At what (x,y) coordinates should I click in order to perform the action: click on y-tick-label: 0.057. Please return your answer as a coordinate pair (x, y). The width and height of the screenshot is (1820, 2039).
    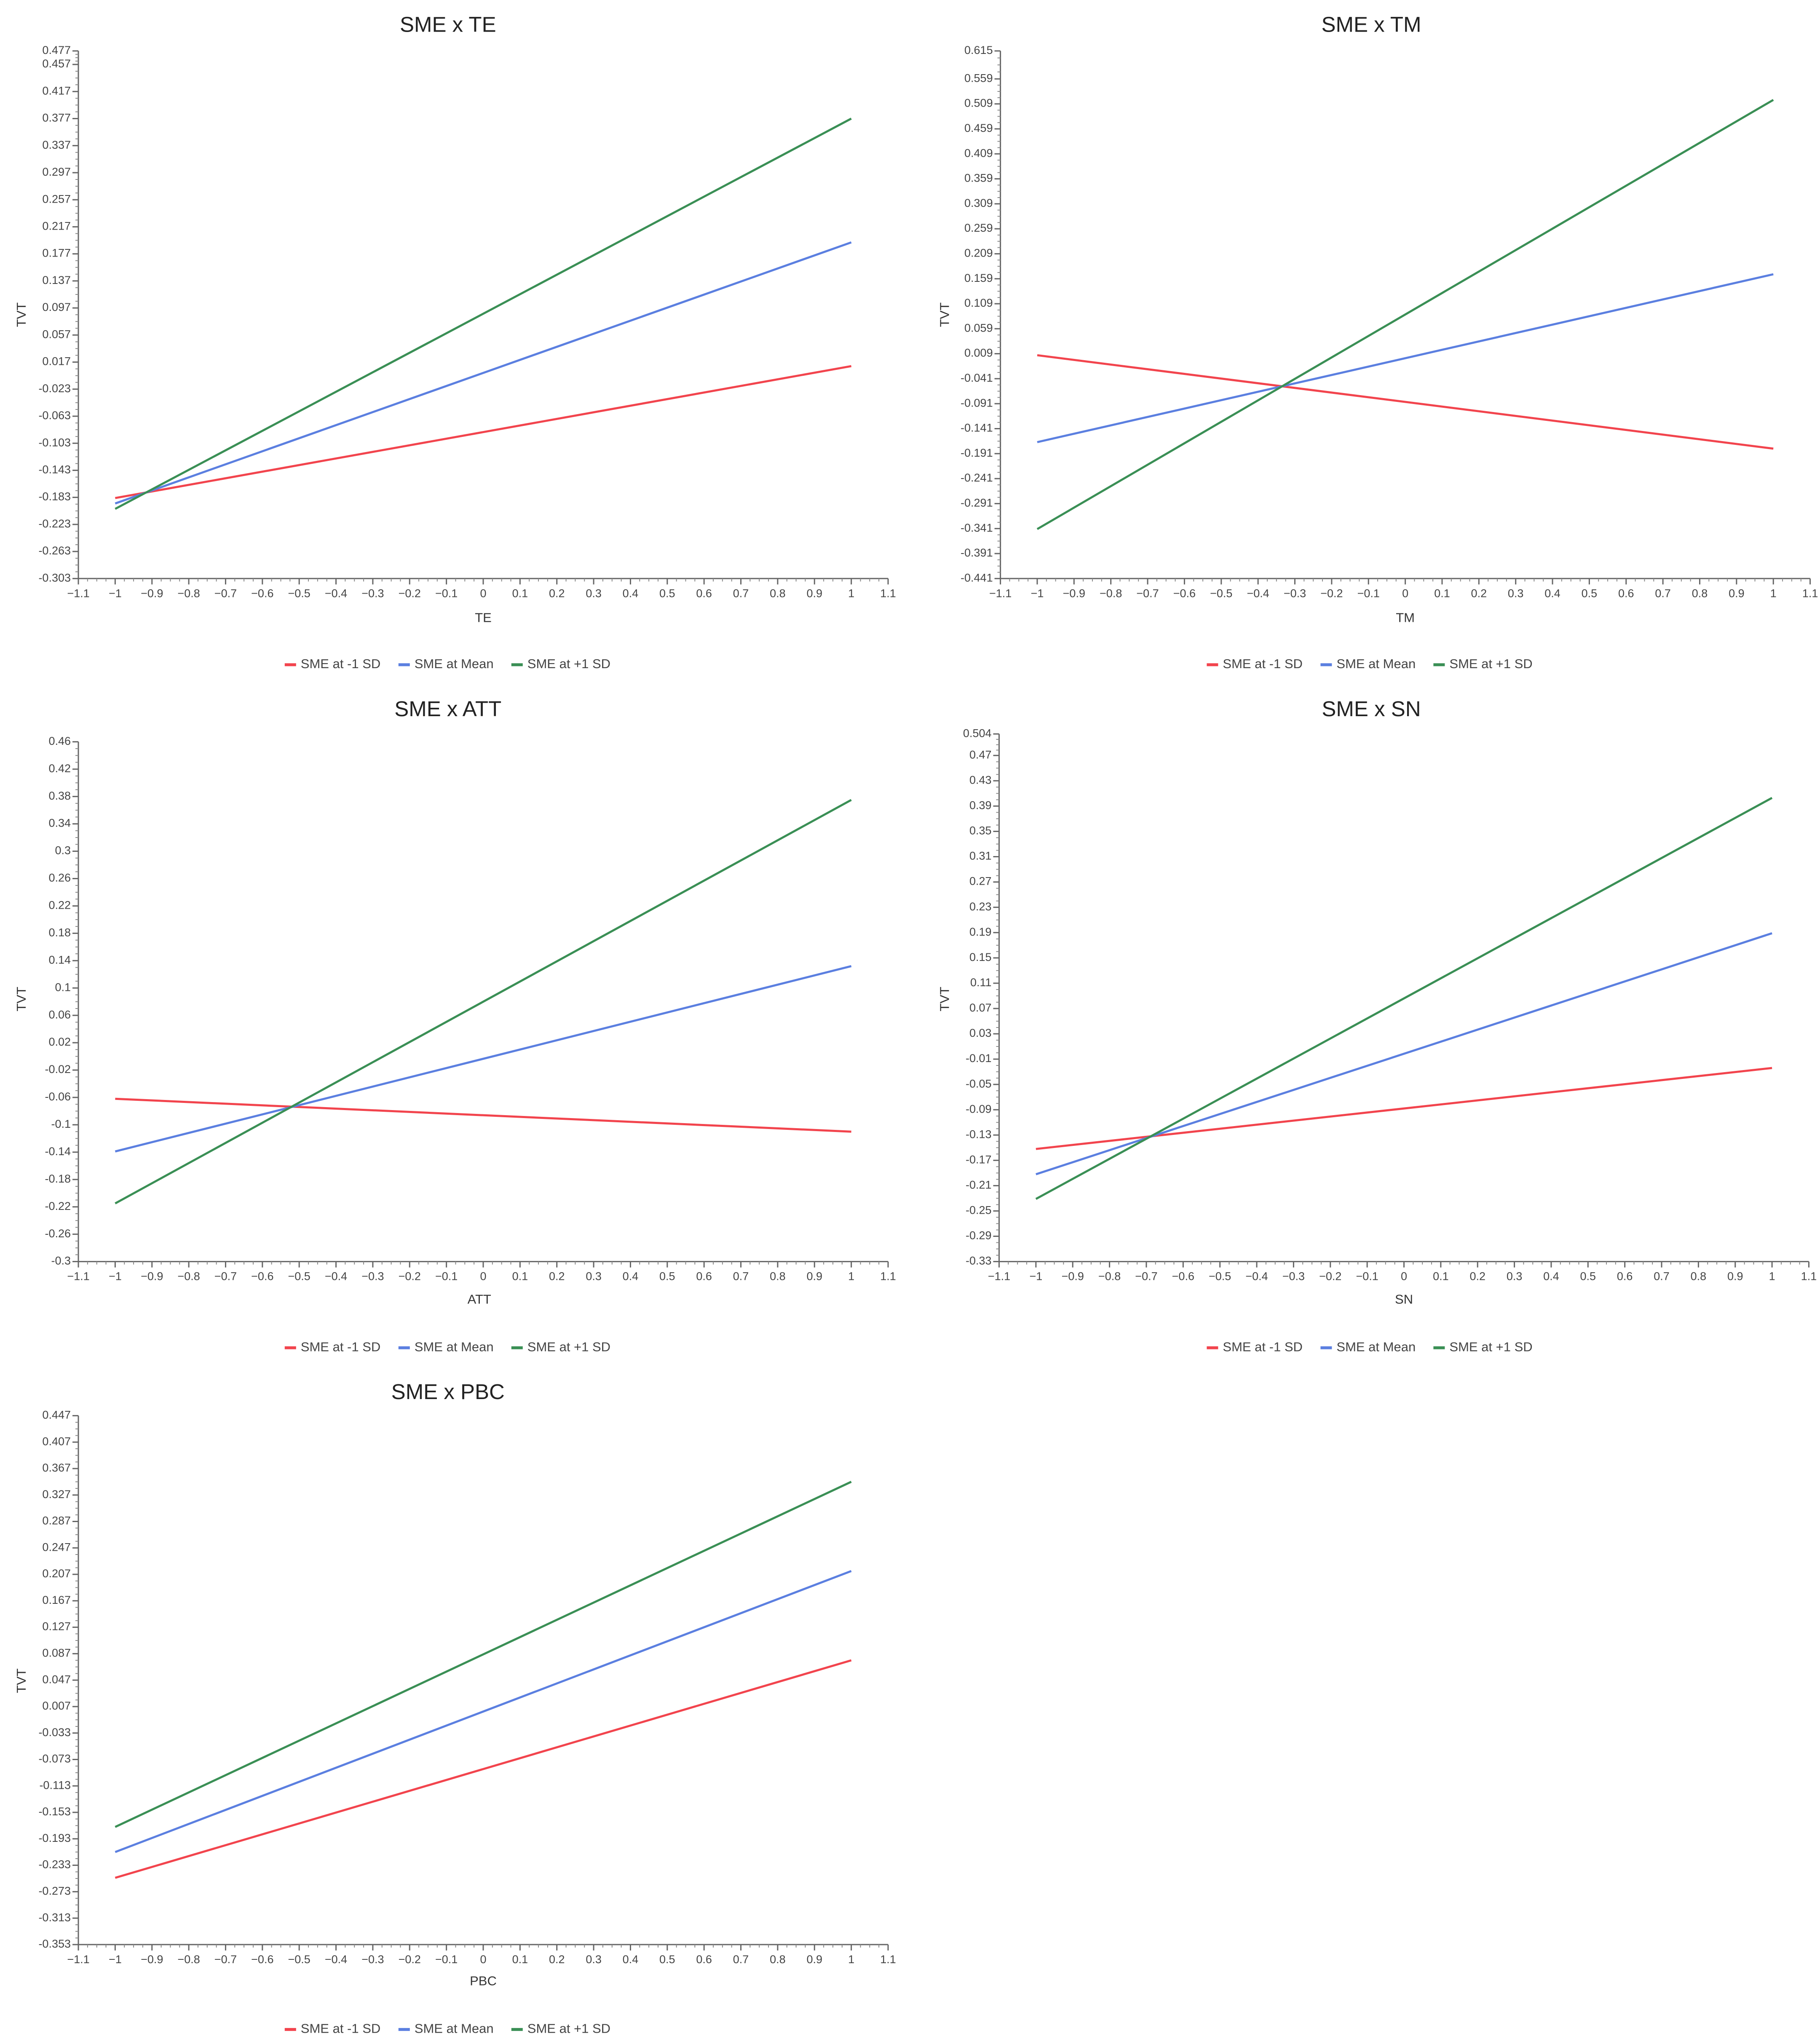
    Looking at the image, I should click on (56, 334).